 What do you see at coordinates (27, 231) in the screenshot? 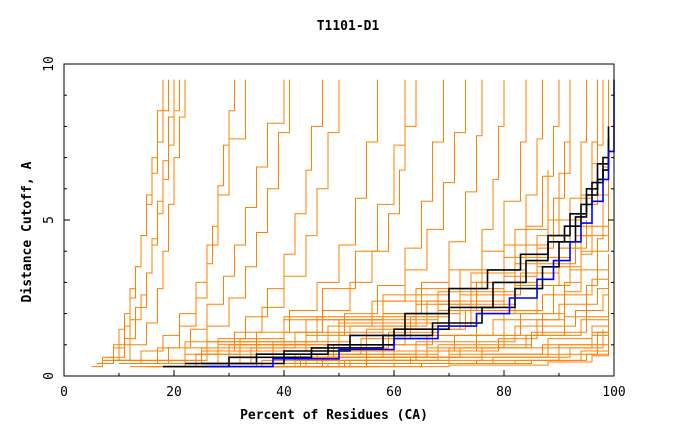
I see `y-axis-label: Distance Cutoff, A` at bounding box center [27, 231].